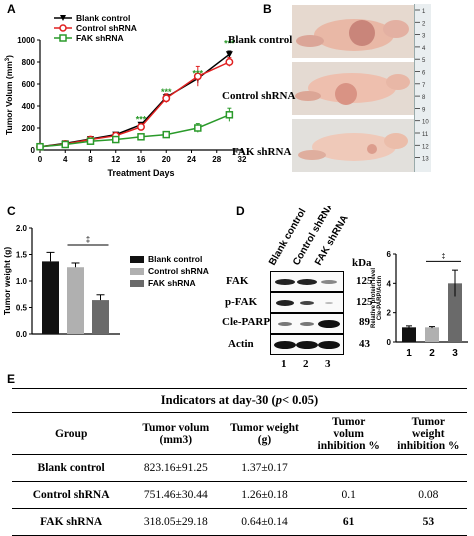  I want to click on lane-headers: Blank control Control shRNA FAK shRNA, so click(309, 237).